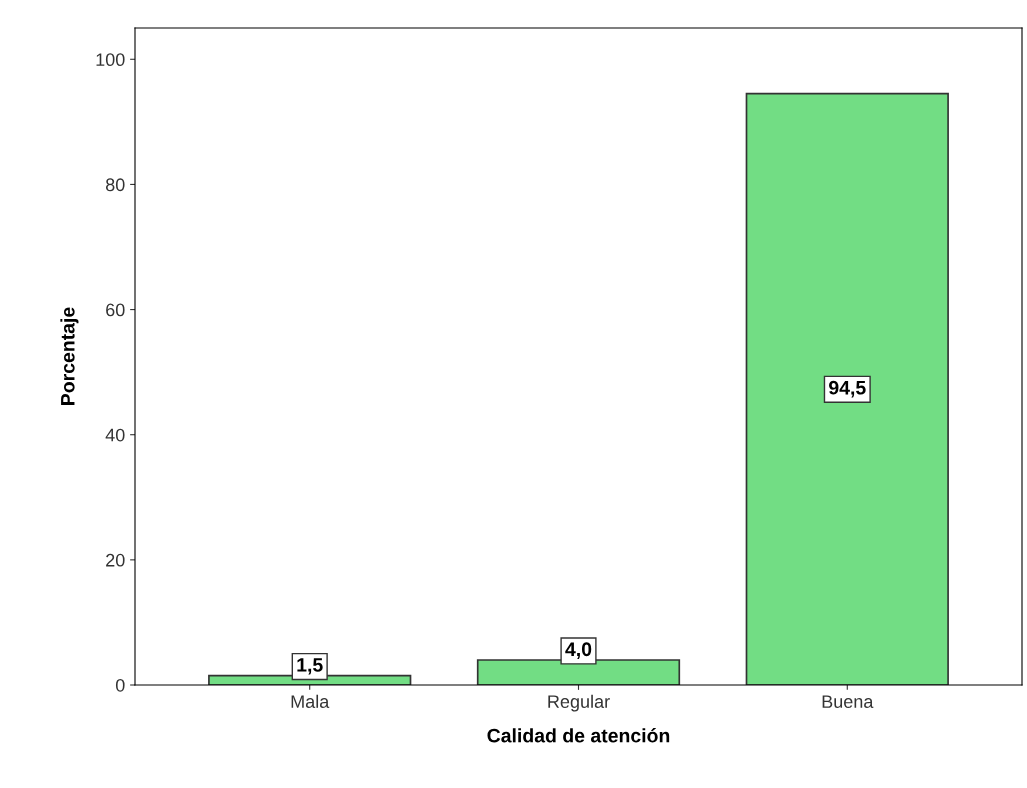  What do you see at coordinates (310, 666) in the screenshot?
I see `data-label: 1,5` at bounding box center [310, 666].